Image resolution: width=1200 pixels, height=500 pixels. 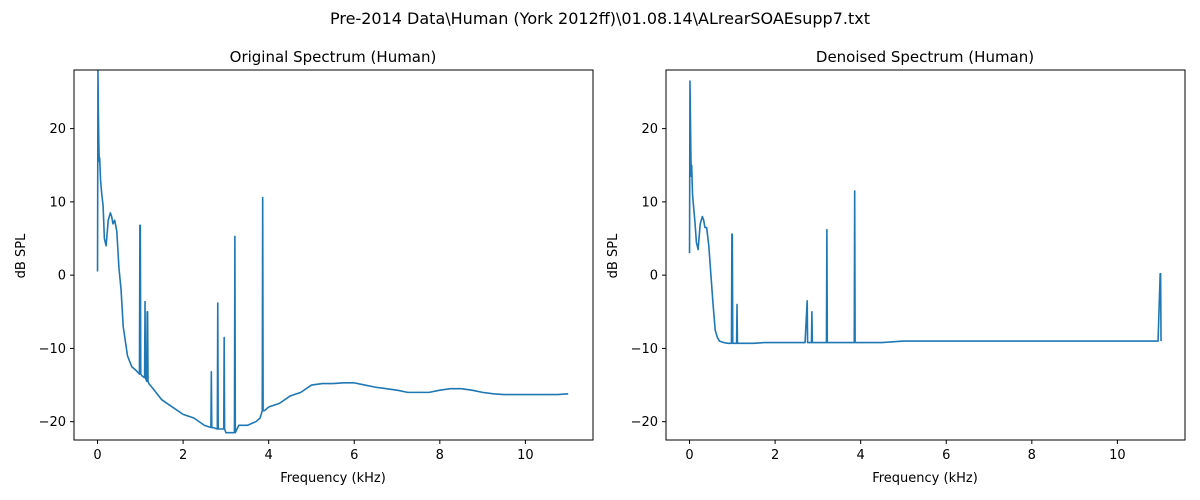 What do you see at coordinates (925, 57) in the screenshot?
I see `chart-title: Denoised Spectrum (Human)` at bounding box center [925, 57].